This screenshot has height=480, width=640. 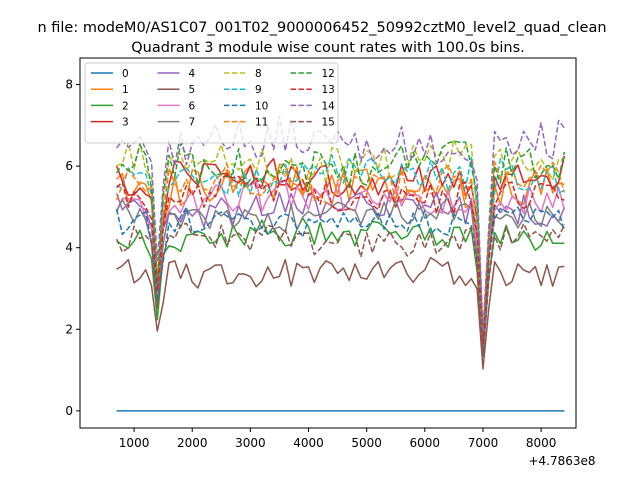 I want to click on legend-label: 5, so click(x=192, y=90).